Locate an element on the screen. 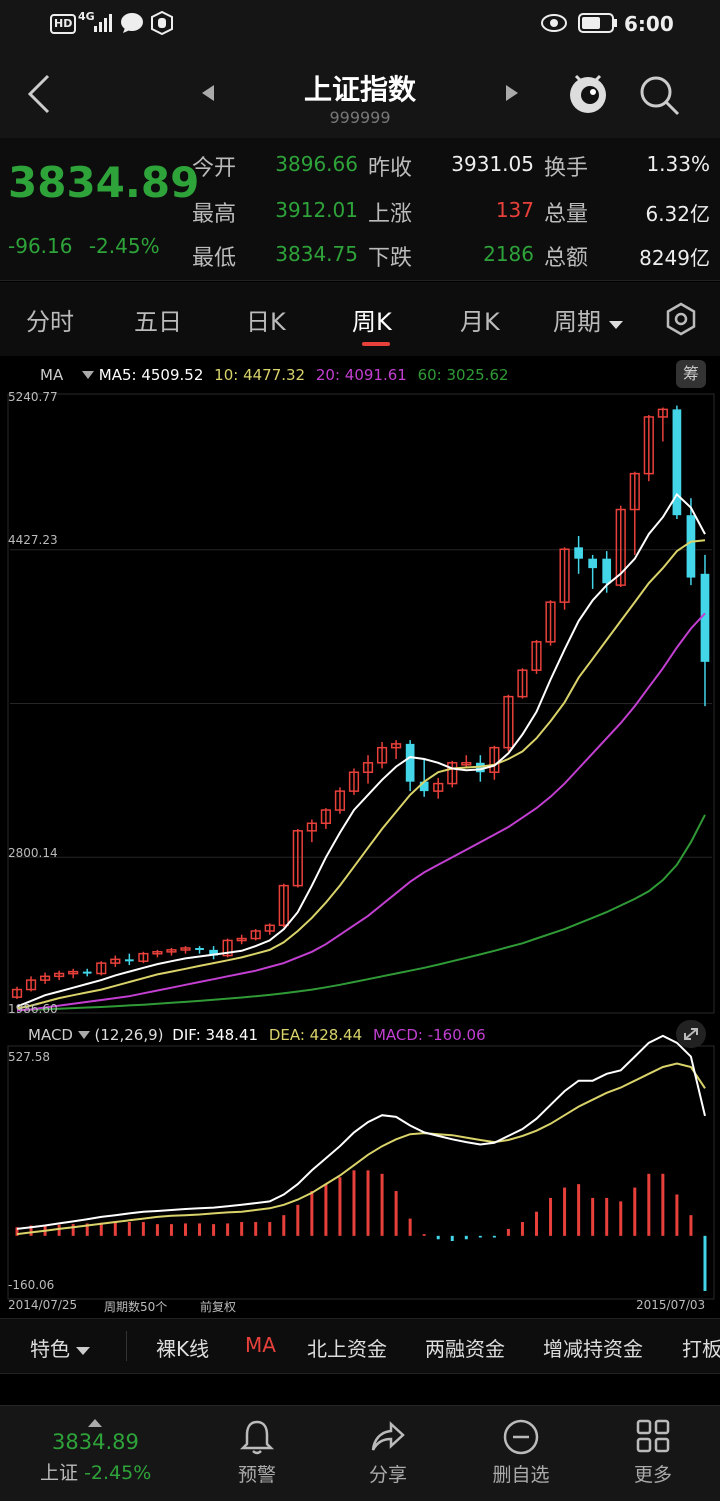 This screenshot has width=720, height=1501. y-label-lower: 2800.14 is located at coordinates (33, 853).